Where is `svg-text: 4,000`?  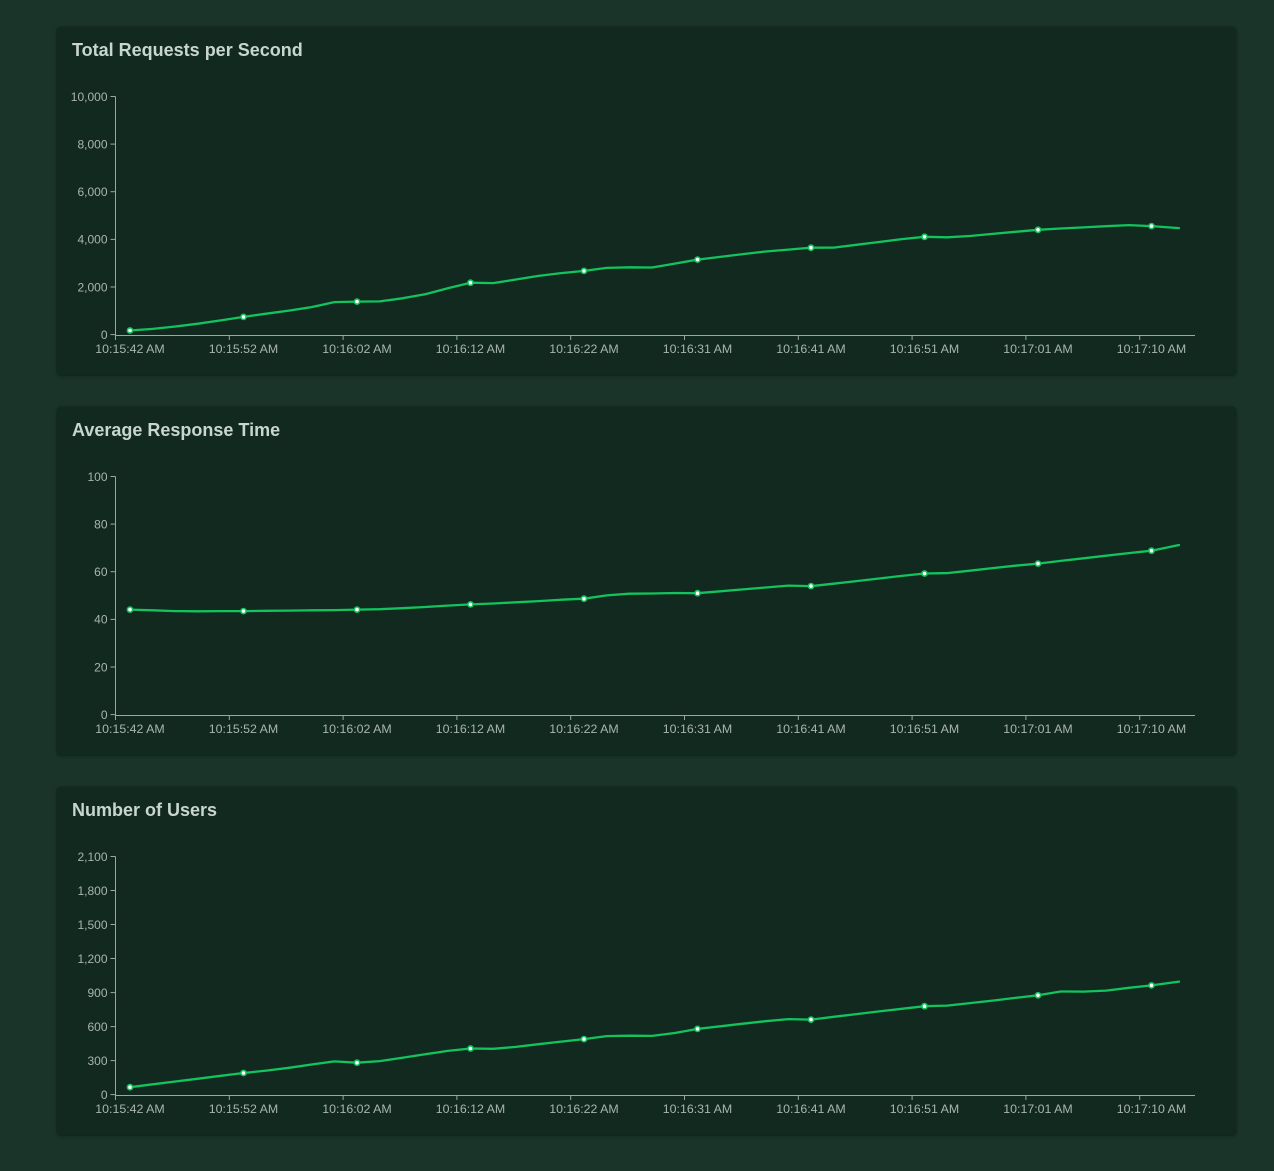 svg-text: 4,000 is located at coordinates (92, 240).